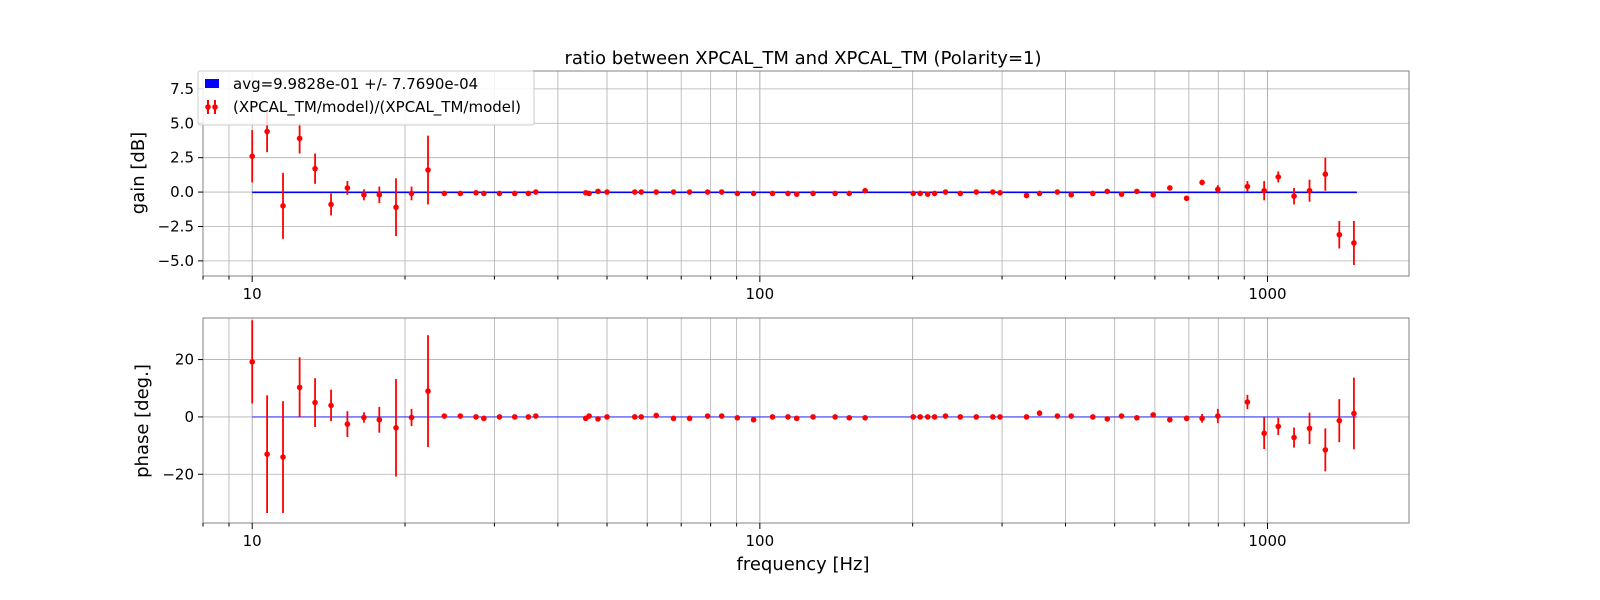 The width and height of the screenshot is (1600, 600). What do you see at coordinates (212, 83) in the screenshot?
I see `legend-avg-swatch` at bounding box center [212, 83].